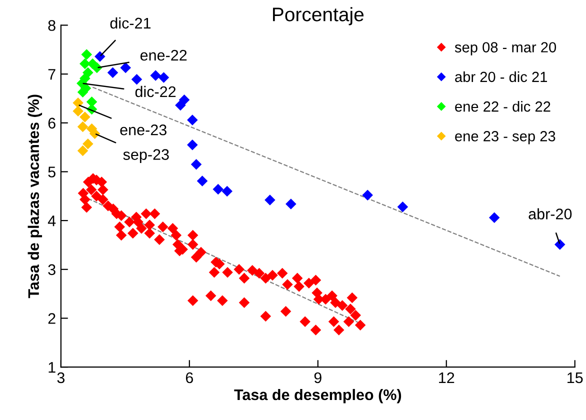  What do you see at coordinates (52, 221) in the screenshot?
I see `y-tick-label: 4` at bounding box center [52, 221].